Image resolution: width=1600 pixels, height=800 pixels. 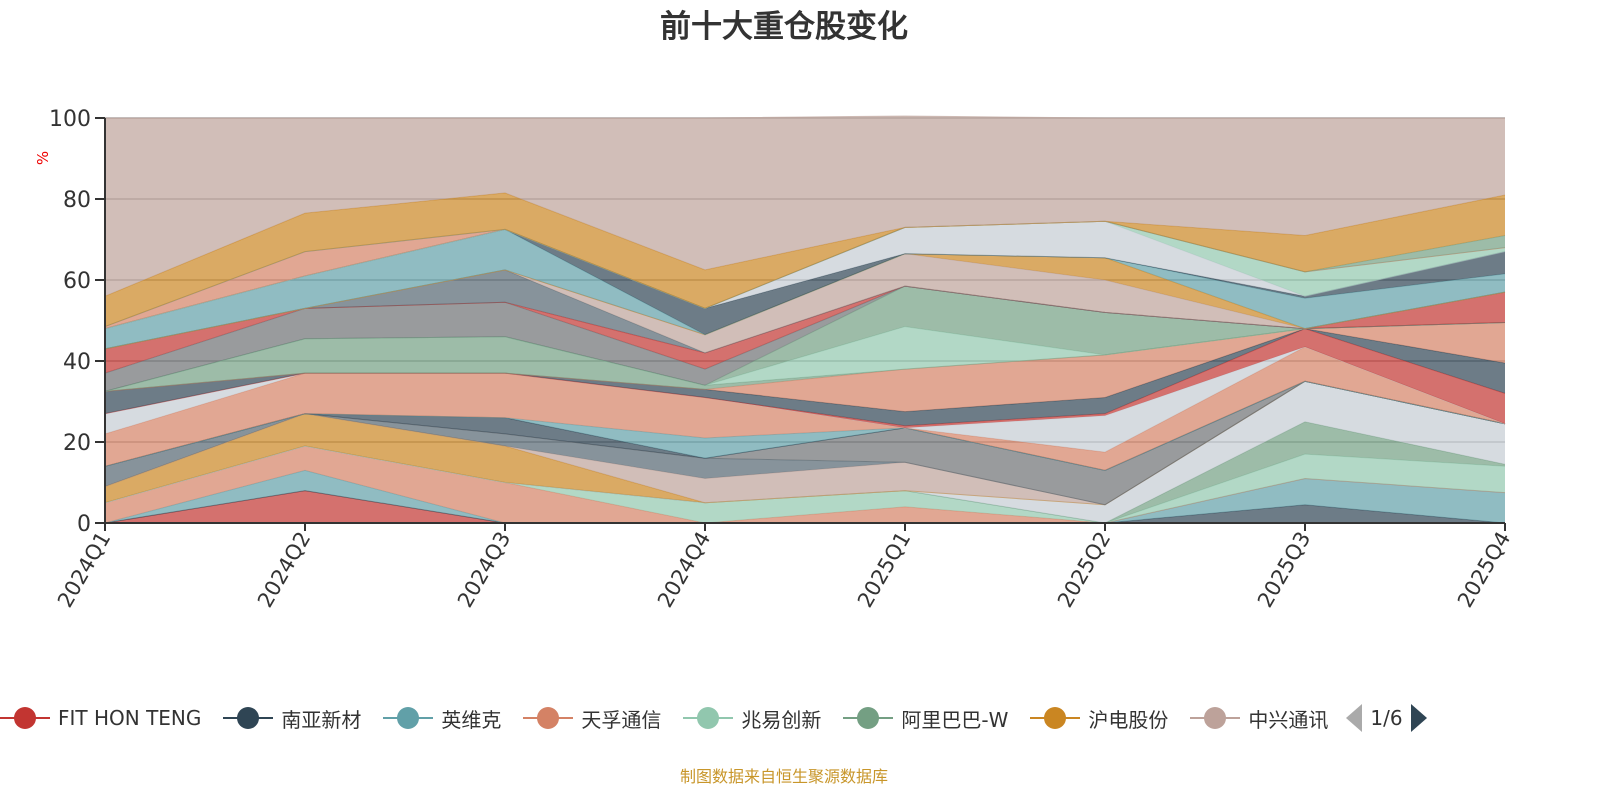 I want to click on legend-item: 天孚通信, so click(x=592, y=718).